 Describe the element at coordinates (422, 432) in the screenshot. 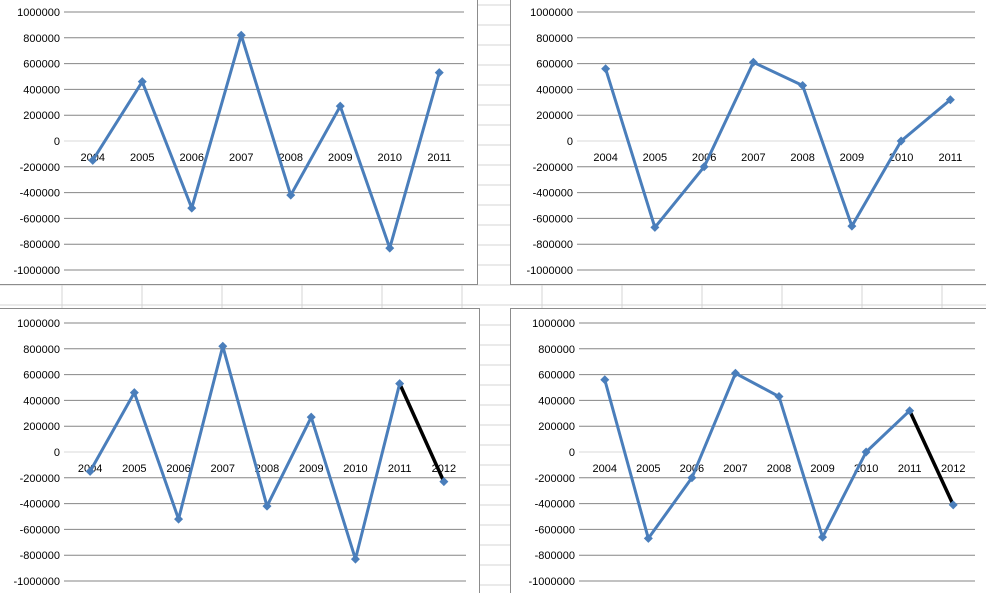

I see `series-line-highlight-segment` at that location.